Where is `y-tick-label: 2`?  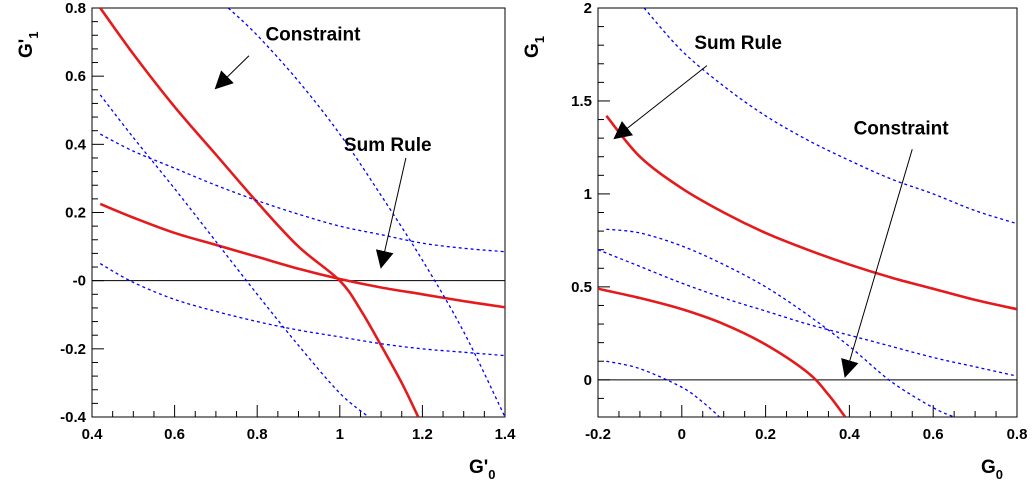
y-tick-label: 2 is located at coordinates (588, 8).